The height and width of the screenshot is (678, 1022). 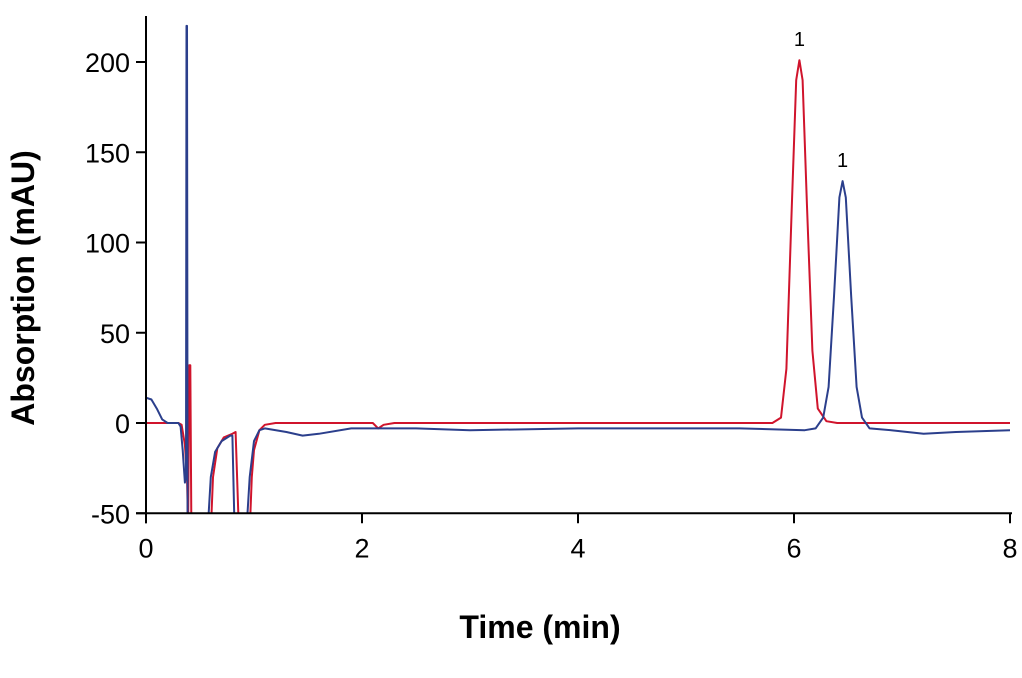 What do you see at coordinates (107, 153) in the screenshot?
I see `y-tick-label: 150` at bounding box center [107, 153].